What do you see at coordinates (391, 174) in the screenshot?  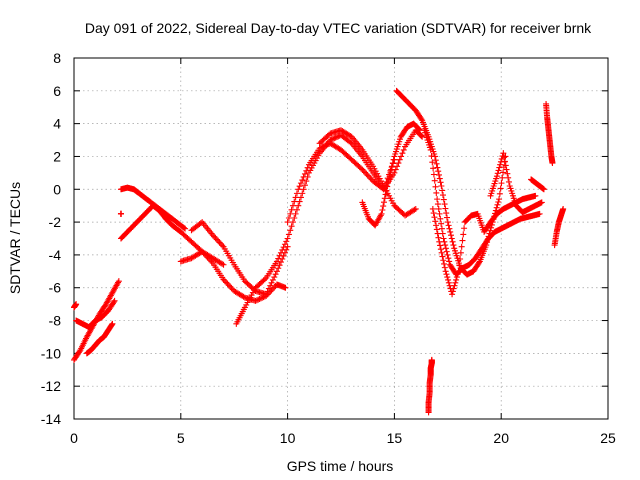 I see `series-track-k` at bounding box center [391, 174].